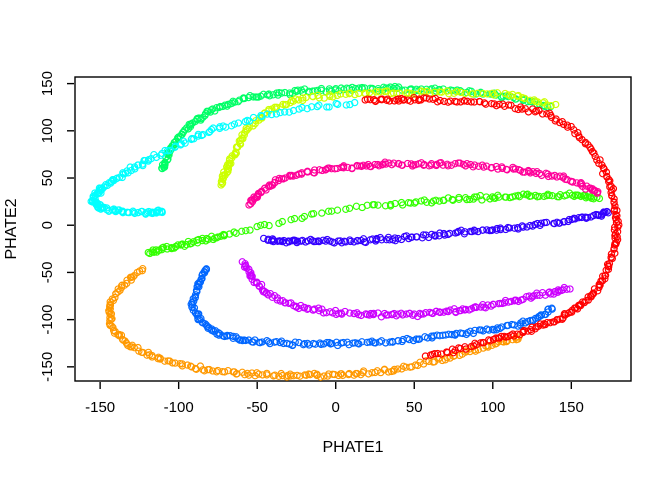  I want to click on series-violet, so click(406, 289).